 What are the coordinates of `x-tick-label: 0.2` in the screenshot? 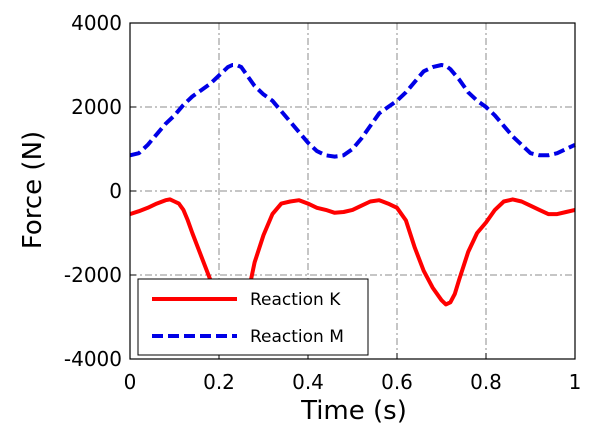 It's located at (219, 382).